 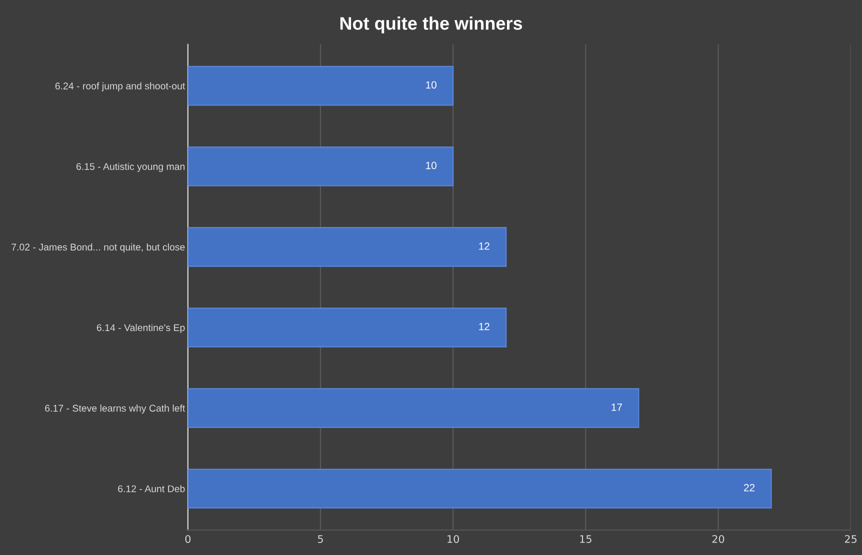 What do you see at coordinates (98, 247) in the screenshot?
I see `y-tick-label: 7.02 - James Bond... not quite, but close` at bounding box center [98, 247].